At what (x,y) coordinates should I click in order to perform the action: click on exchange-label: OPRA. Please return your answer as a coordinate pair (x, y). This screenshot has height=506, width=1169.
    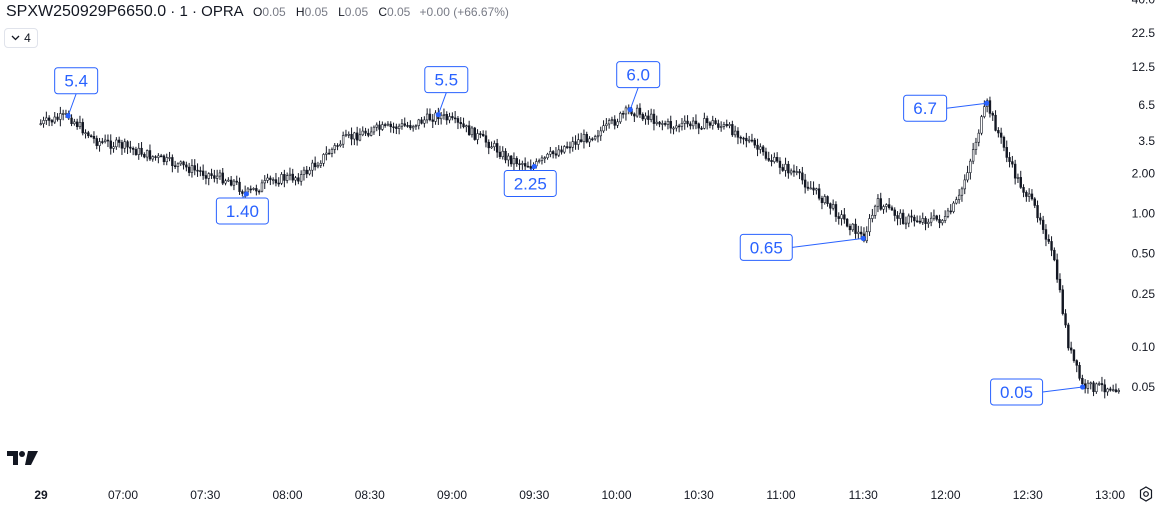
    Looking at the image, I should click on (222, 11).